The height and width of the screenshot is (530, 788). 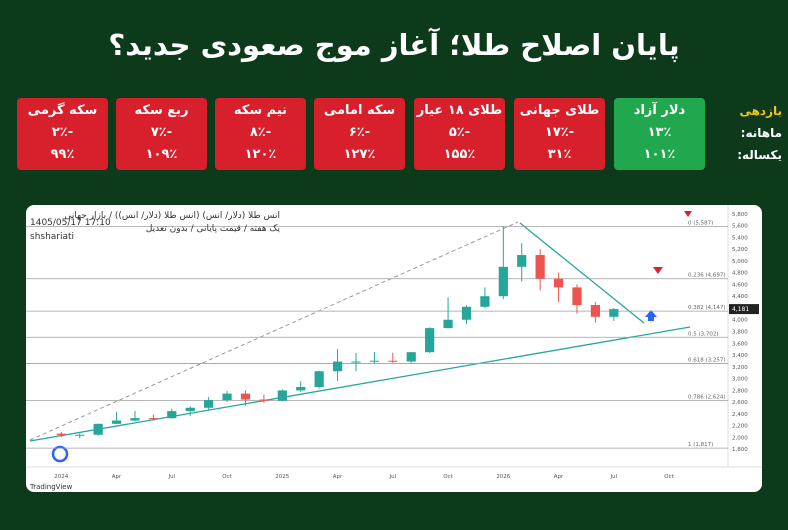 What do you see at coordinates (582, 273) in the screenshot?
I see `resistance-line` at bounding box center [582, 273].